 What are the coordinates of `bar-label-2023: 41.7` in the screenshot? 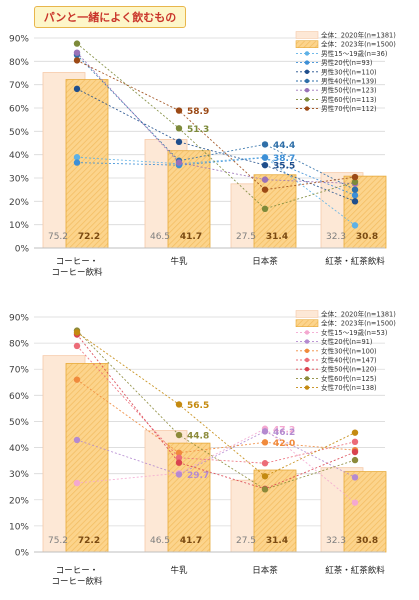 It's located at (191, 237).